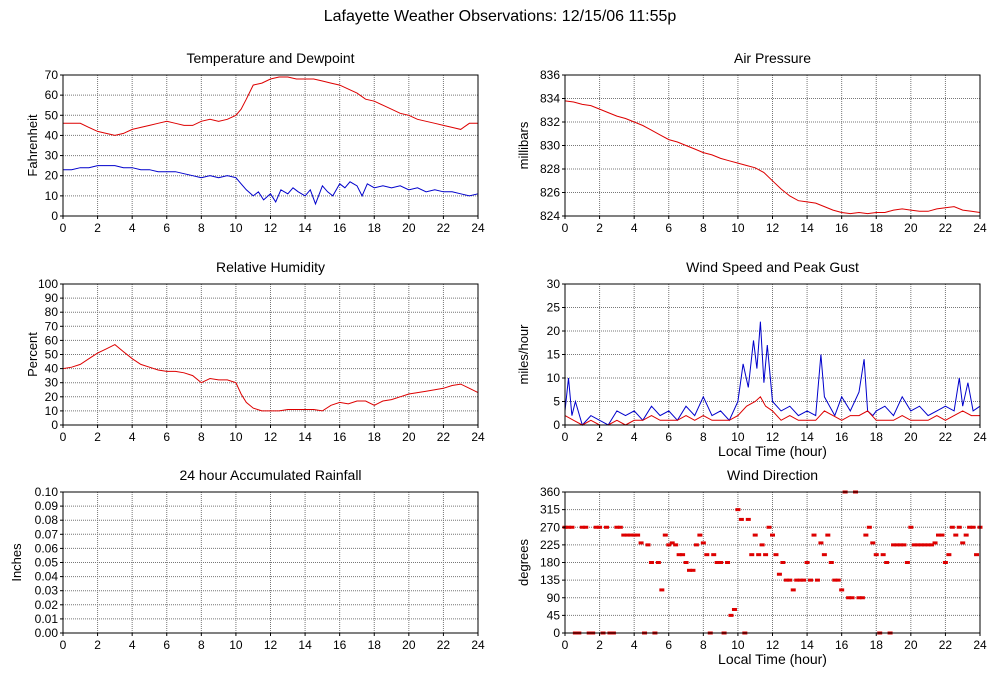 The height and width of the screenshot is (680, 1000). What do you see at coordinates (523, 354) in the screenshot?
I see `y-axis-label: miles/hour` at bounding box center [523, 354].